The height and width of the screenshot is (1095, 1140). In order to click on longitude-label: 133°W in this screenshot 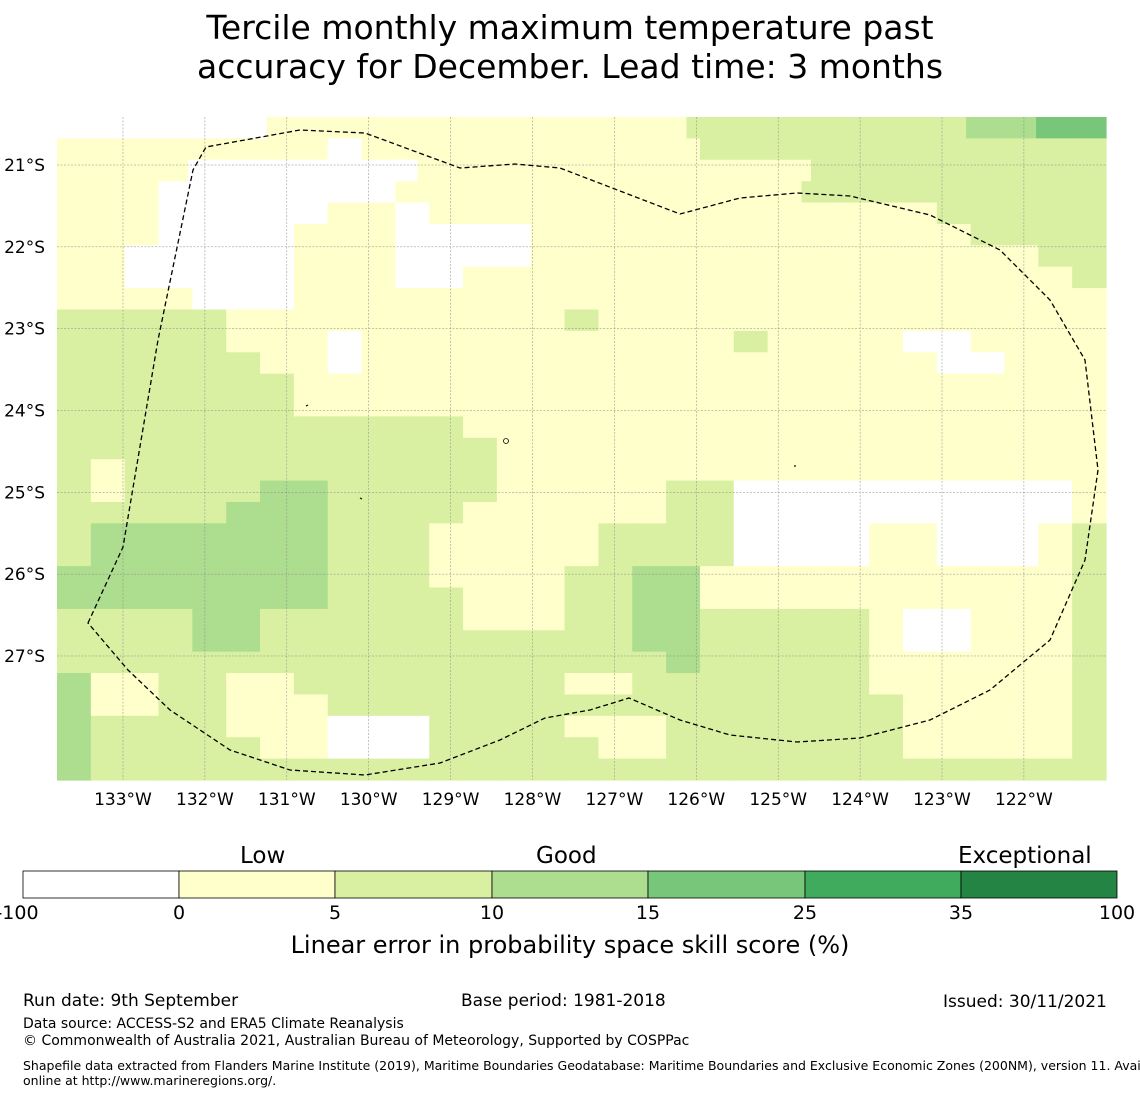, I will do `click(123, 800)`.